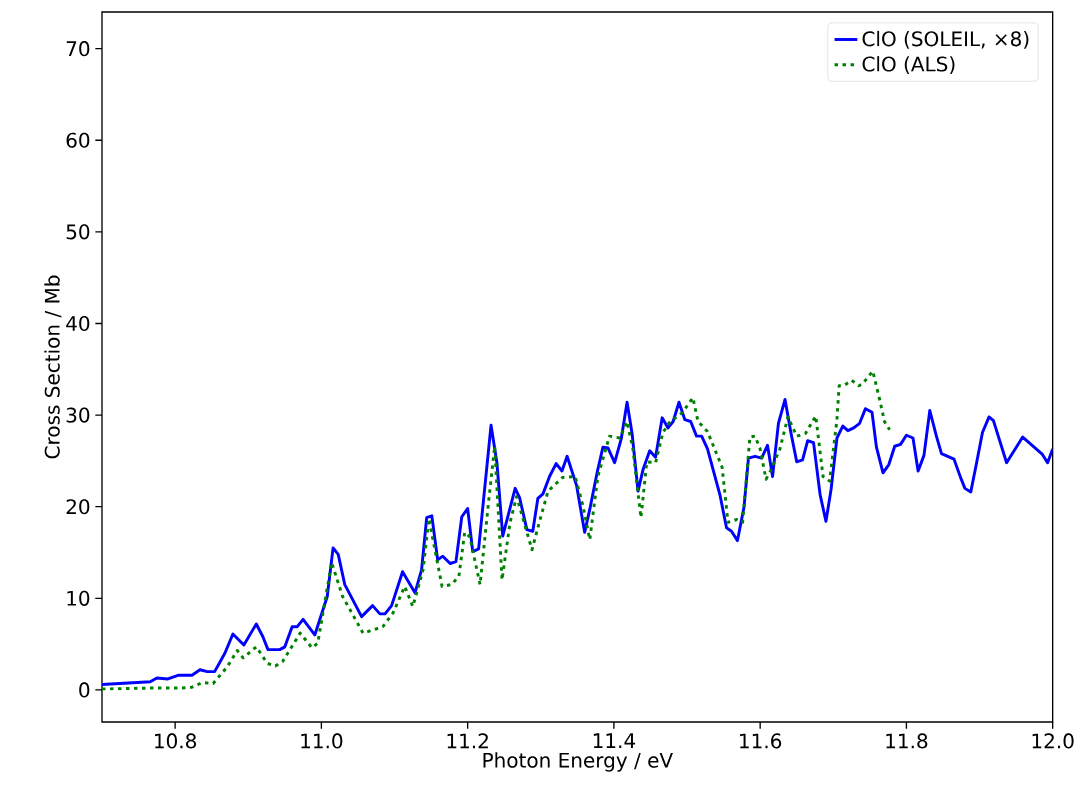 This screenshot has width=1089, height=802. Describe the element at coordinates (578, 762) in the screenshot. I see `x-axis-title: Photon Energy / eV` at that location.